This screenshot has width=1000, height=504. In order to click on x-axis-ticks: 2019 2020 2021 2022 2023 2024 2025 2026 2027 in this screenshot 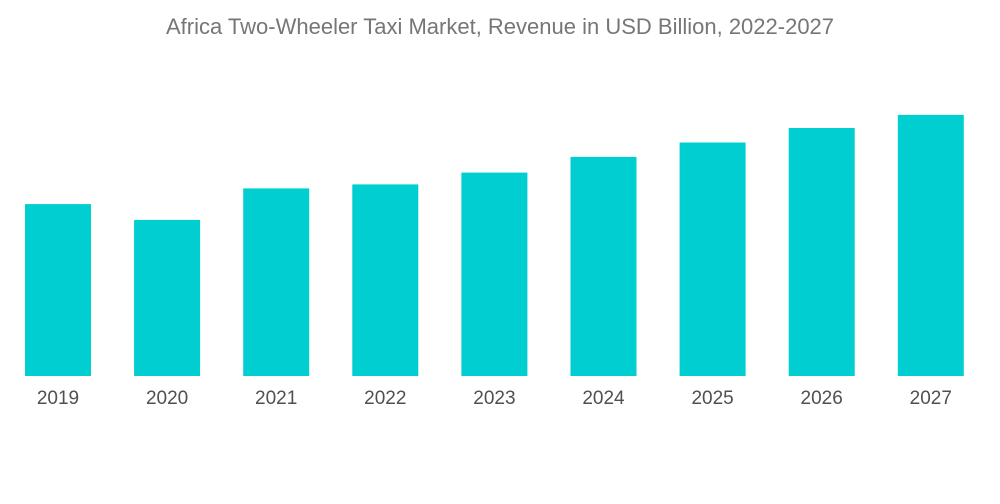, I will do `click(494, 398)`.